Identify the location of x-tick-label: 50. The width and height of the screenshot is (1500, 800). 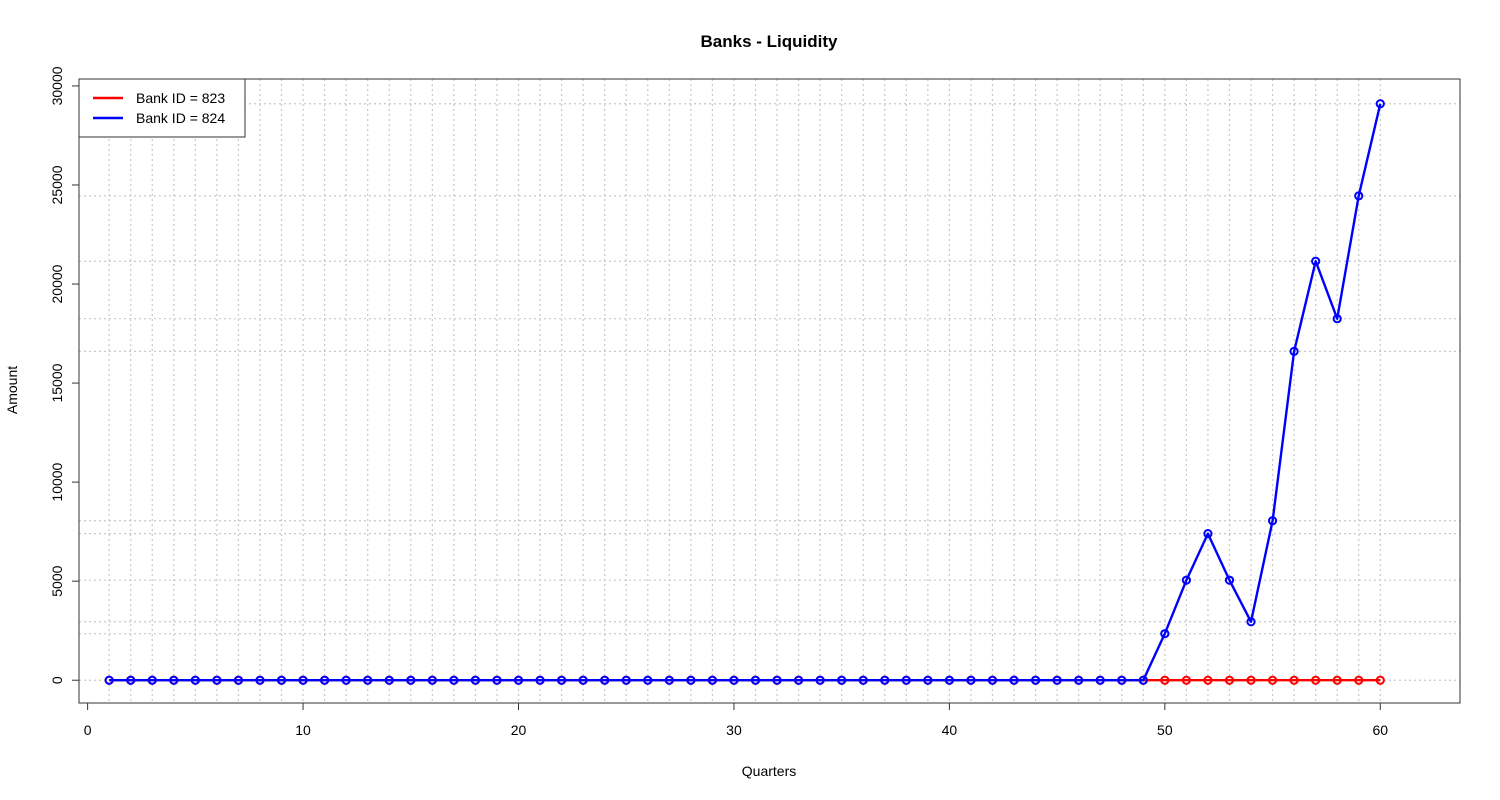
(1165, 730).